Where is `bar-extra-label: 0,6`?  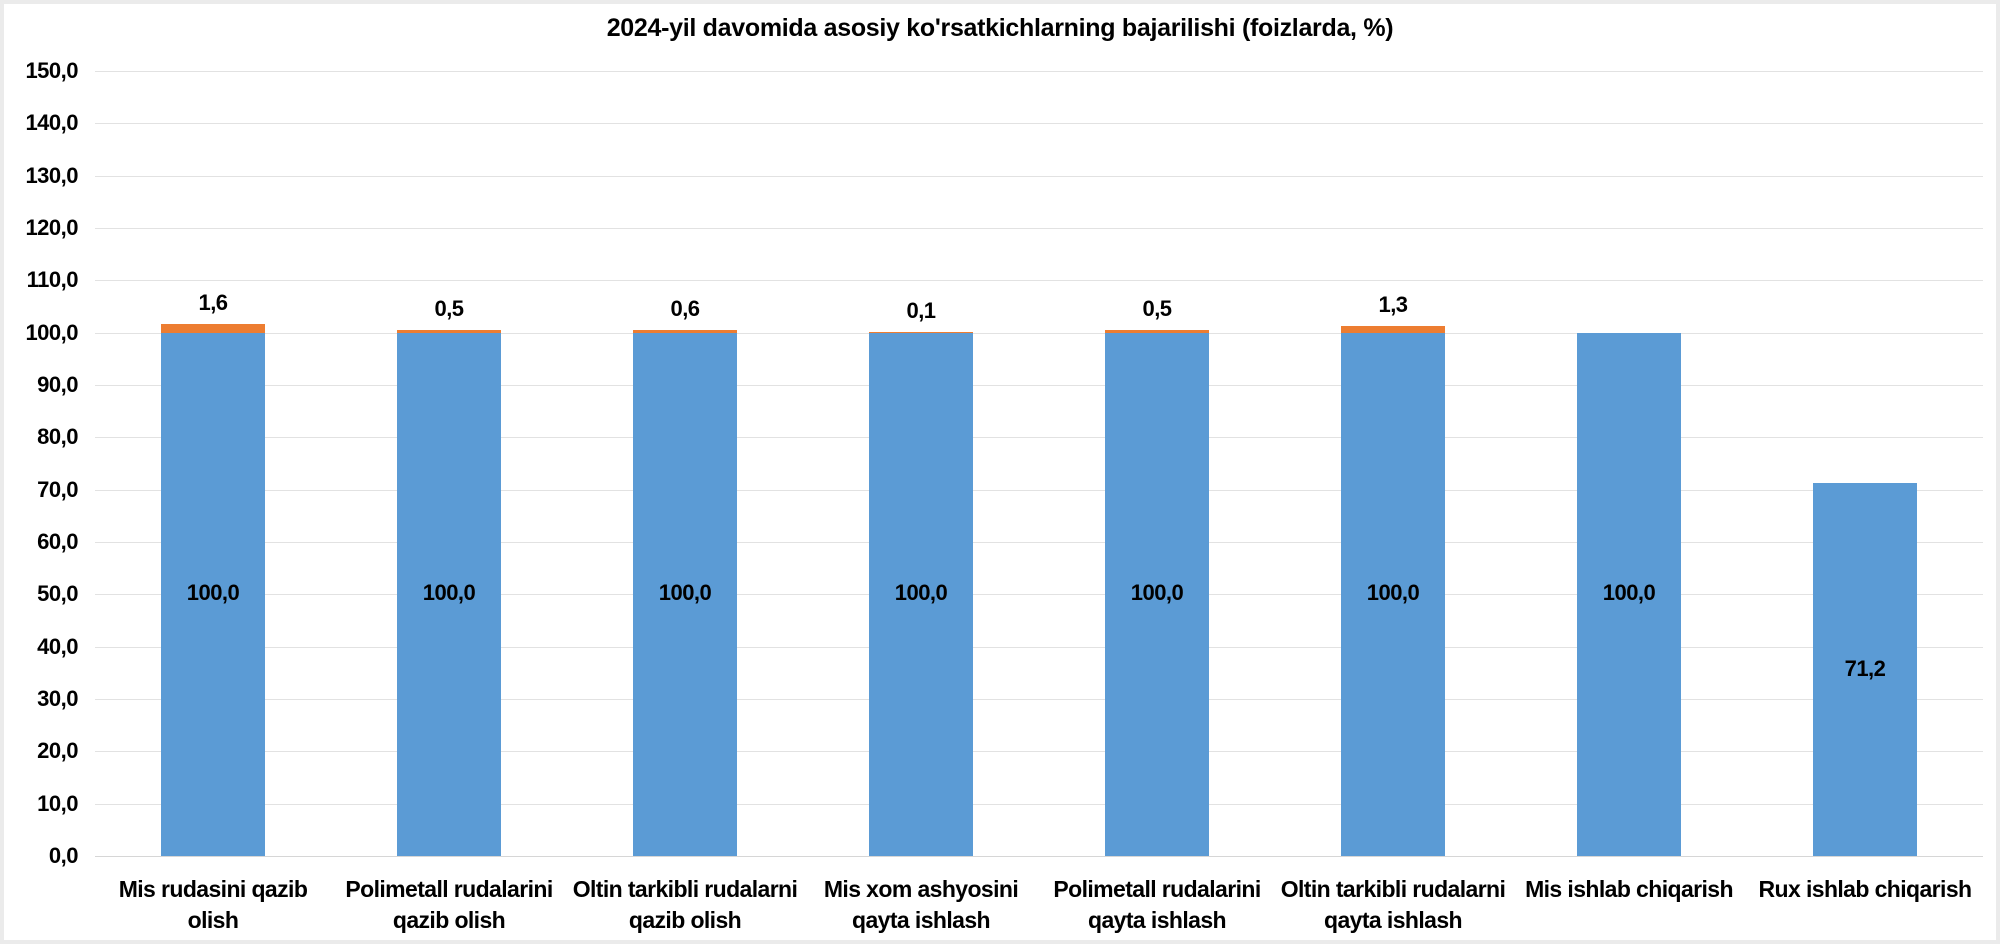
bar-extra-label: 0,6 is located at coordinates (685, 308).